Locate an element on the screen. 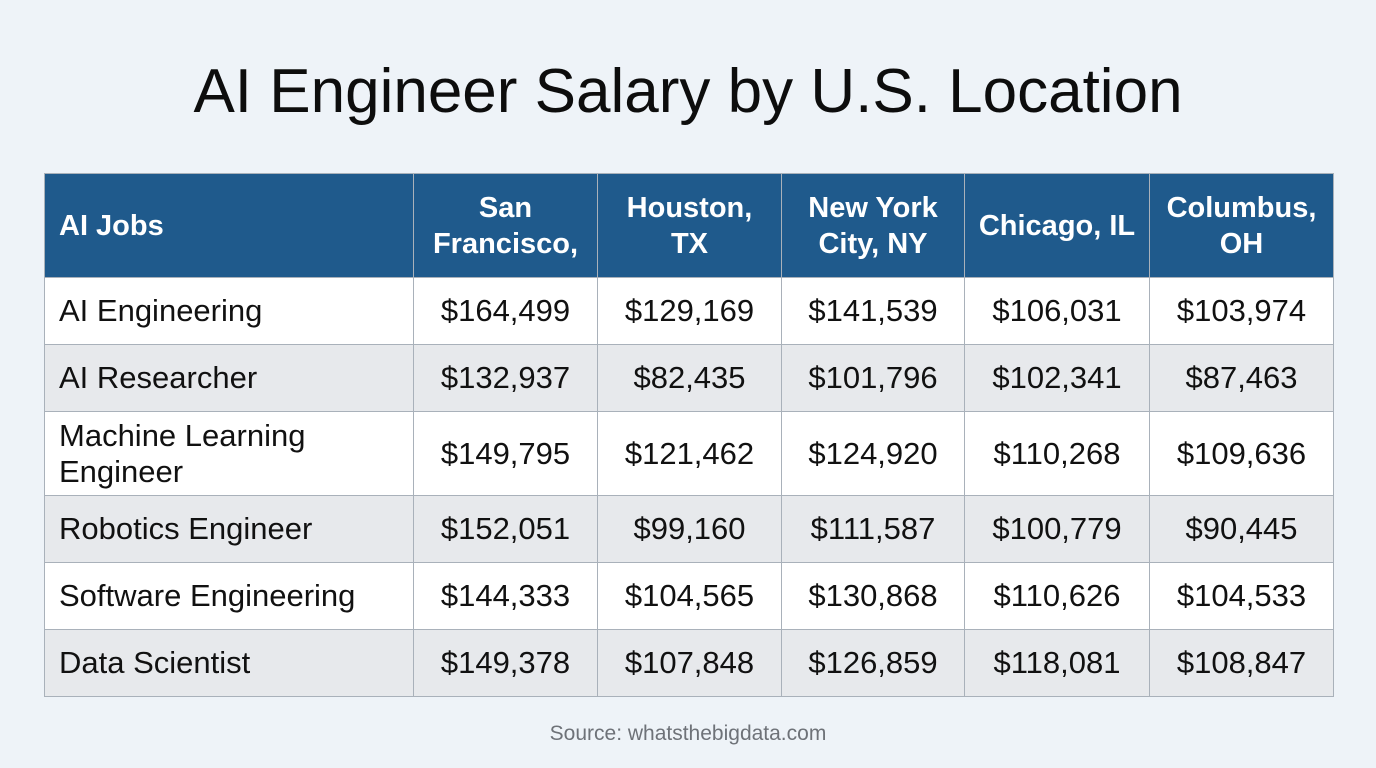 The height and width of the screenshot is (768, 1376). salary-cell: $102,341 is located at coordinates (1057, 378).